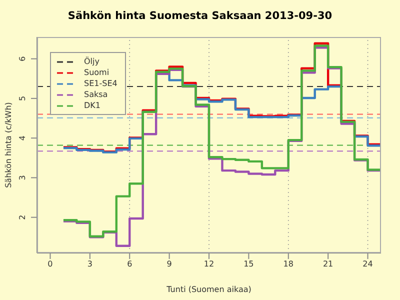  What do you see at coordinates (22, 217) in the screenshot?
I see `y-tick-label: 2` at bounding box center [22, 217].